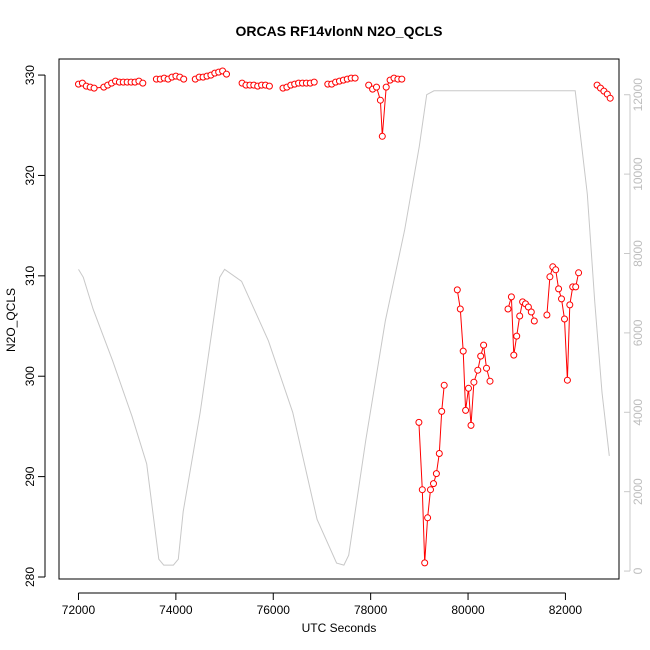  Describe the element at coordinates (30, 476) in the screenshot. I see `y-tick-label: 290` at that location.